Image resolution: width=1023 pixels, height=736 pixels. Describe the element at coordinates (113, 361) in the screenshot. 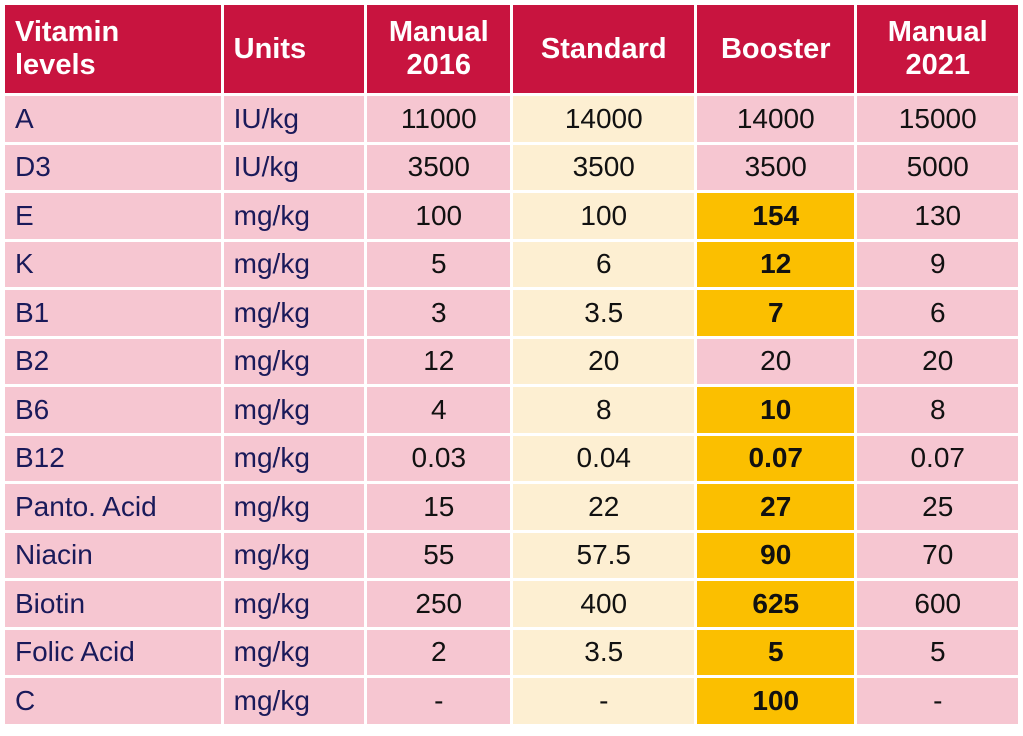

I see `cell-vitamin: B2` at that location.